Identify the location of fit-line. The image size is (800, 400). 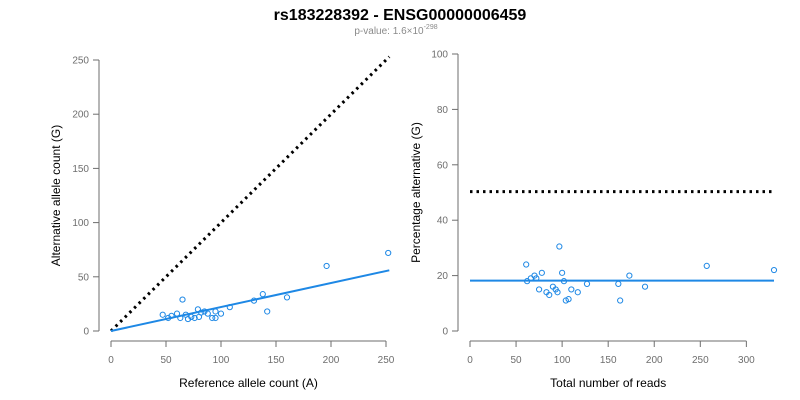
(250, 300).